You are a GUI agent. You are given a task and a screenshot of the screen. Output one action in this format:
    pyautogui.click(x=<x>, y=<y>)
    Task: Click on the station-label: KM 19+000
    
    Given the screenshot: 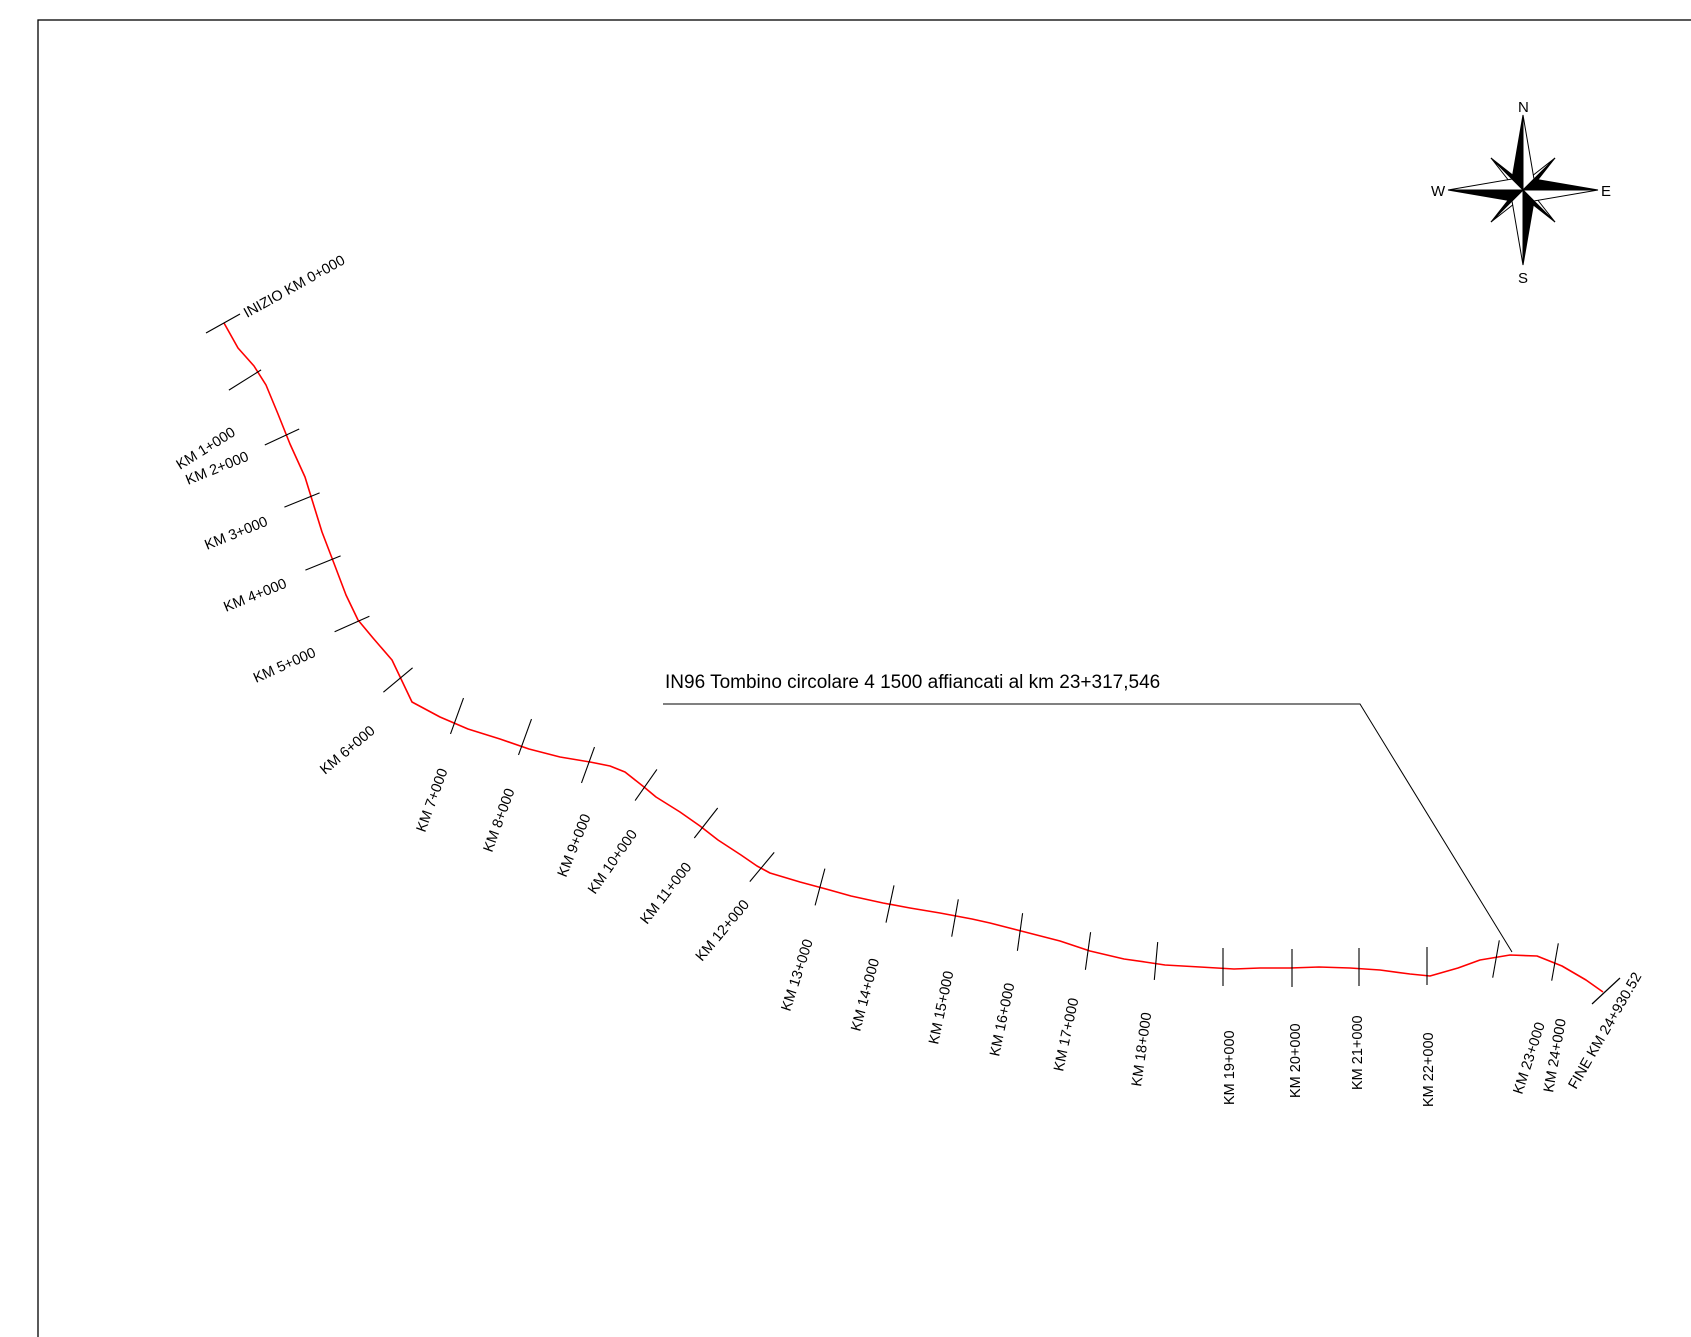 What is the action you would take?
    pyautogui.click(x=1230, y=1067)
    